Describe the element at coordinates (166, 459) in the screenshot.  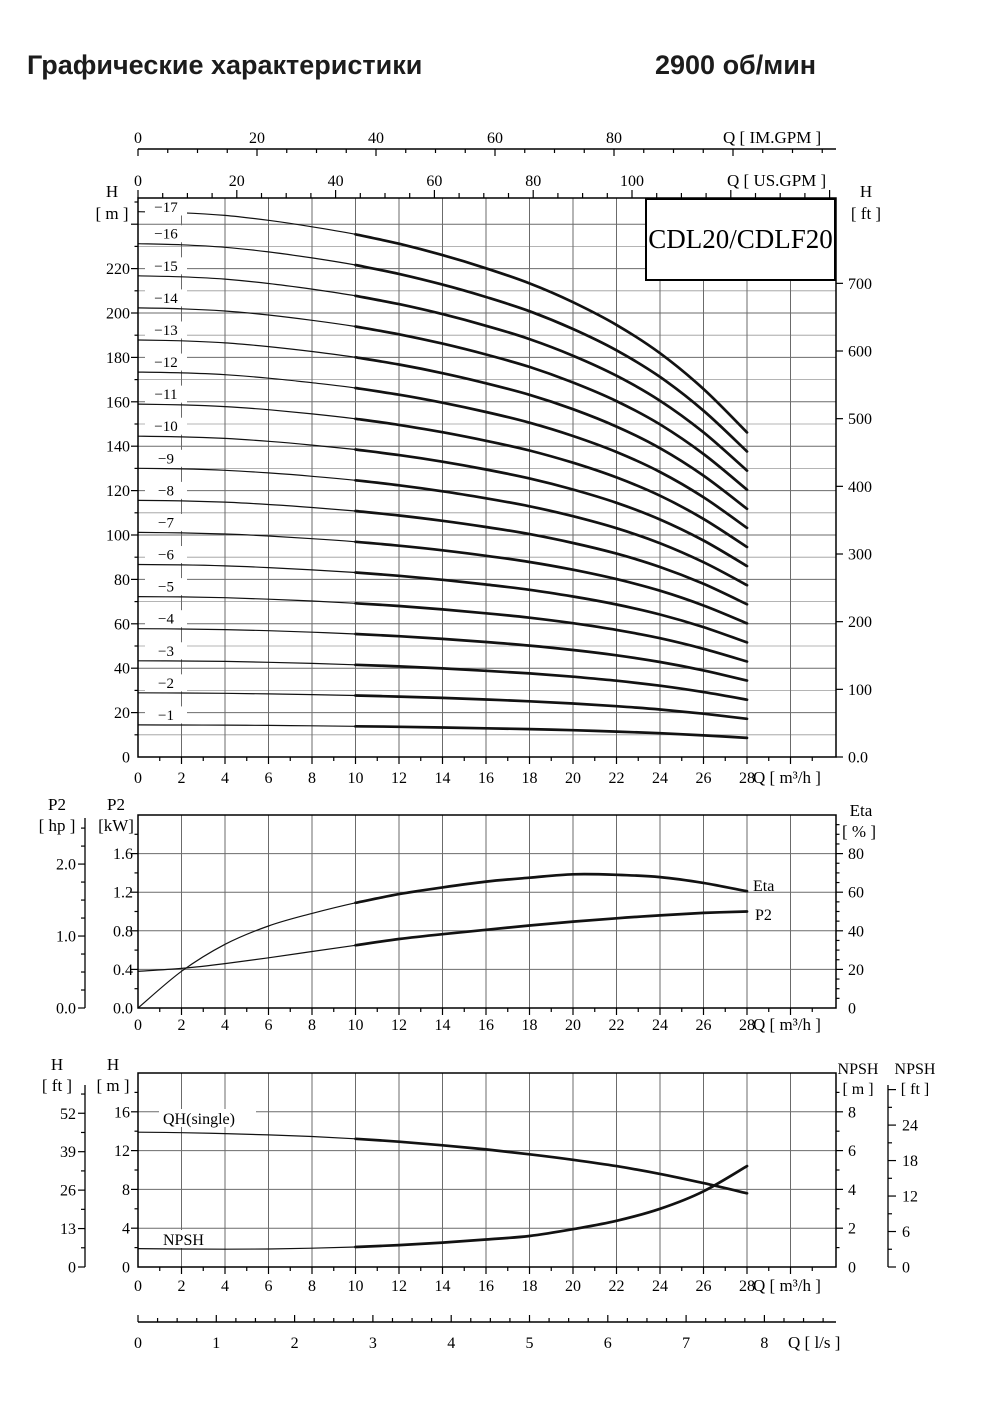
I see `stage-label-9: −9` at that location.